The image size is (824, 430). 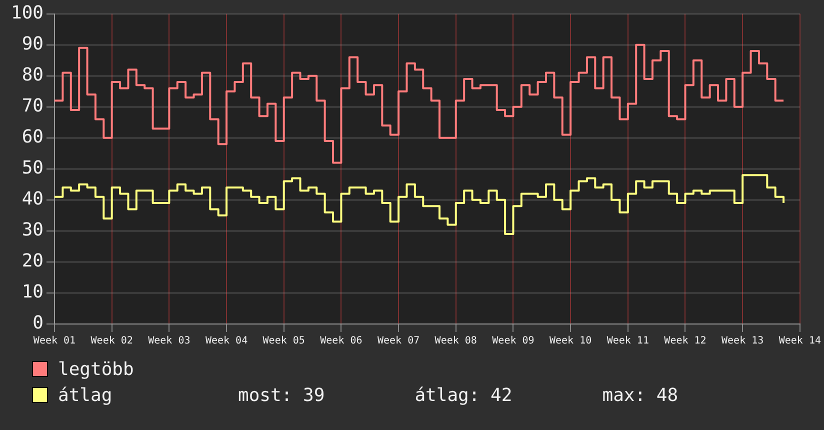 I want to click on text: max: 48, so click(x=640, y=395).